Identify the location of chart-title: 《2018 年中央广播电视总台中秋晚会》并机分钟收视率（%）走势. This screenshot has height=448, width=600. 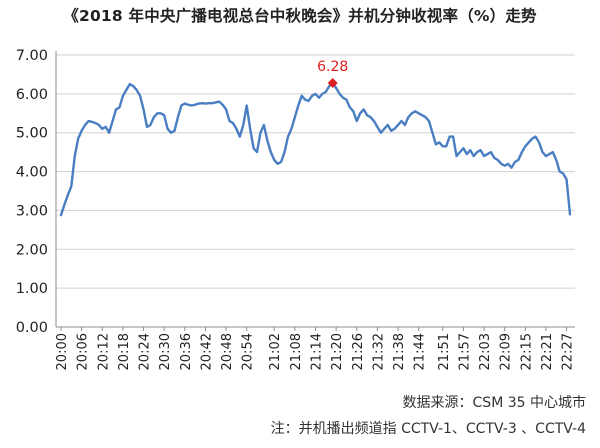
(300, 16).